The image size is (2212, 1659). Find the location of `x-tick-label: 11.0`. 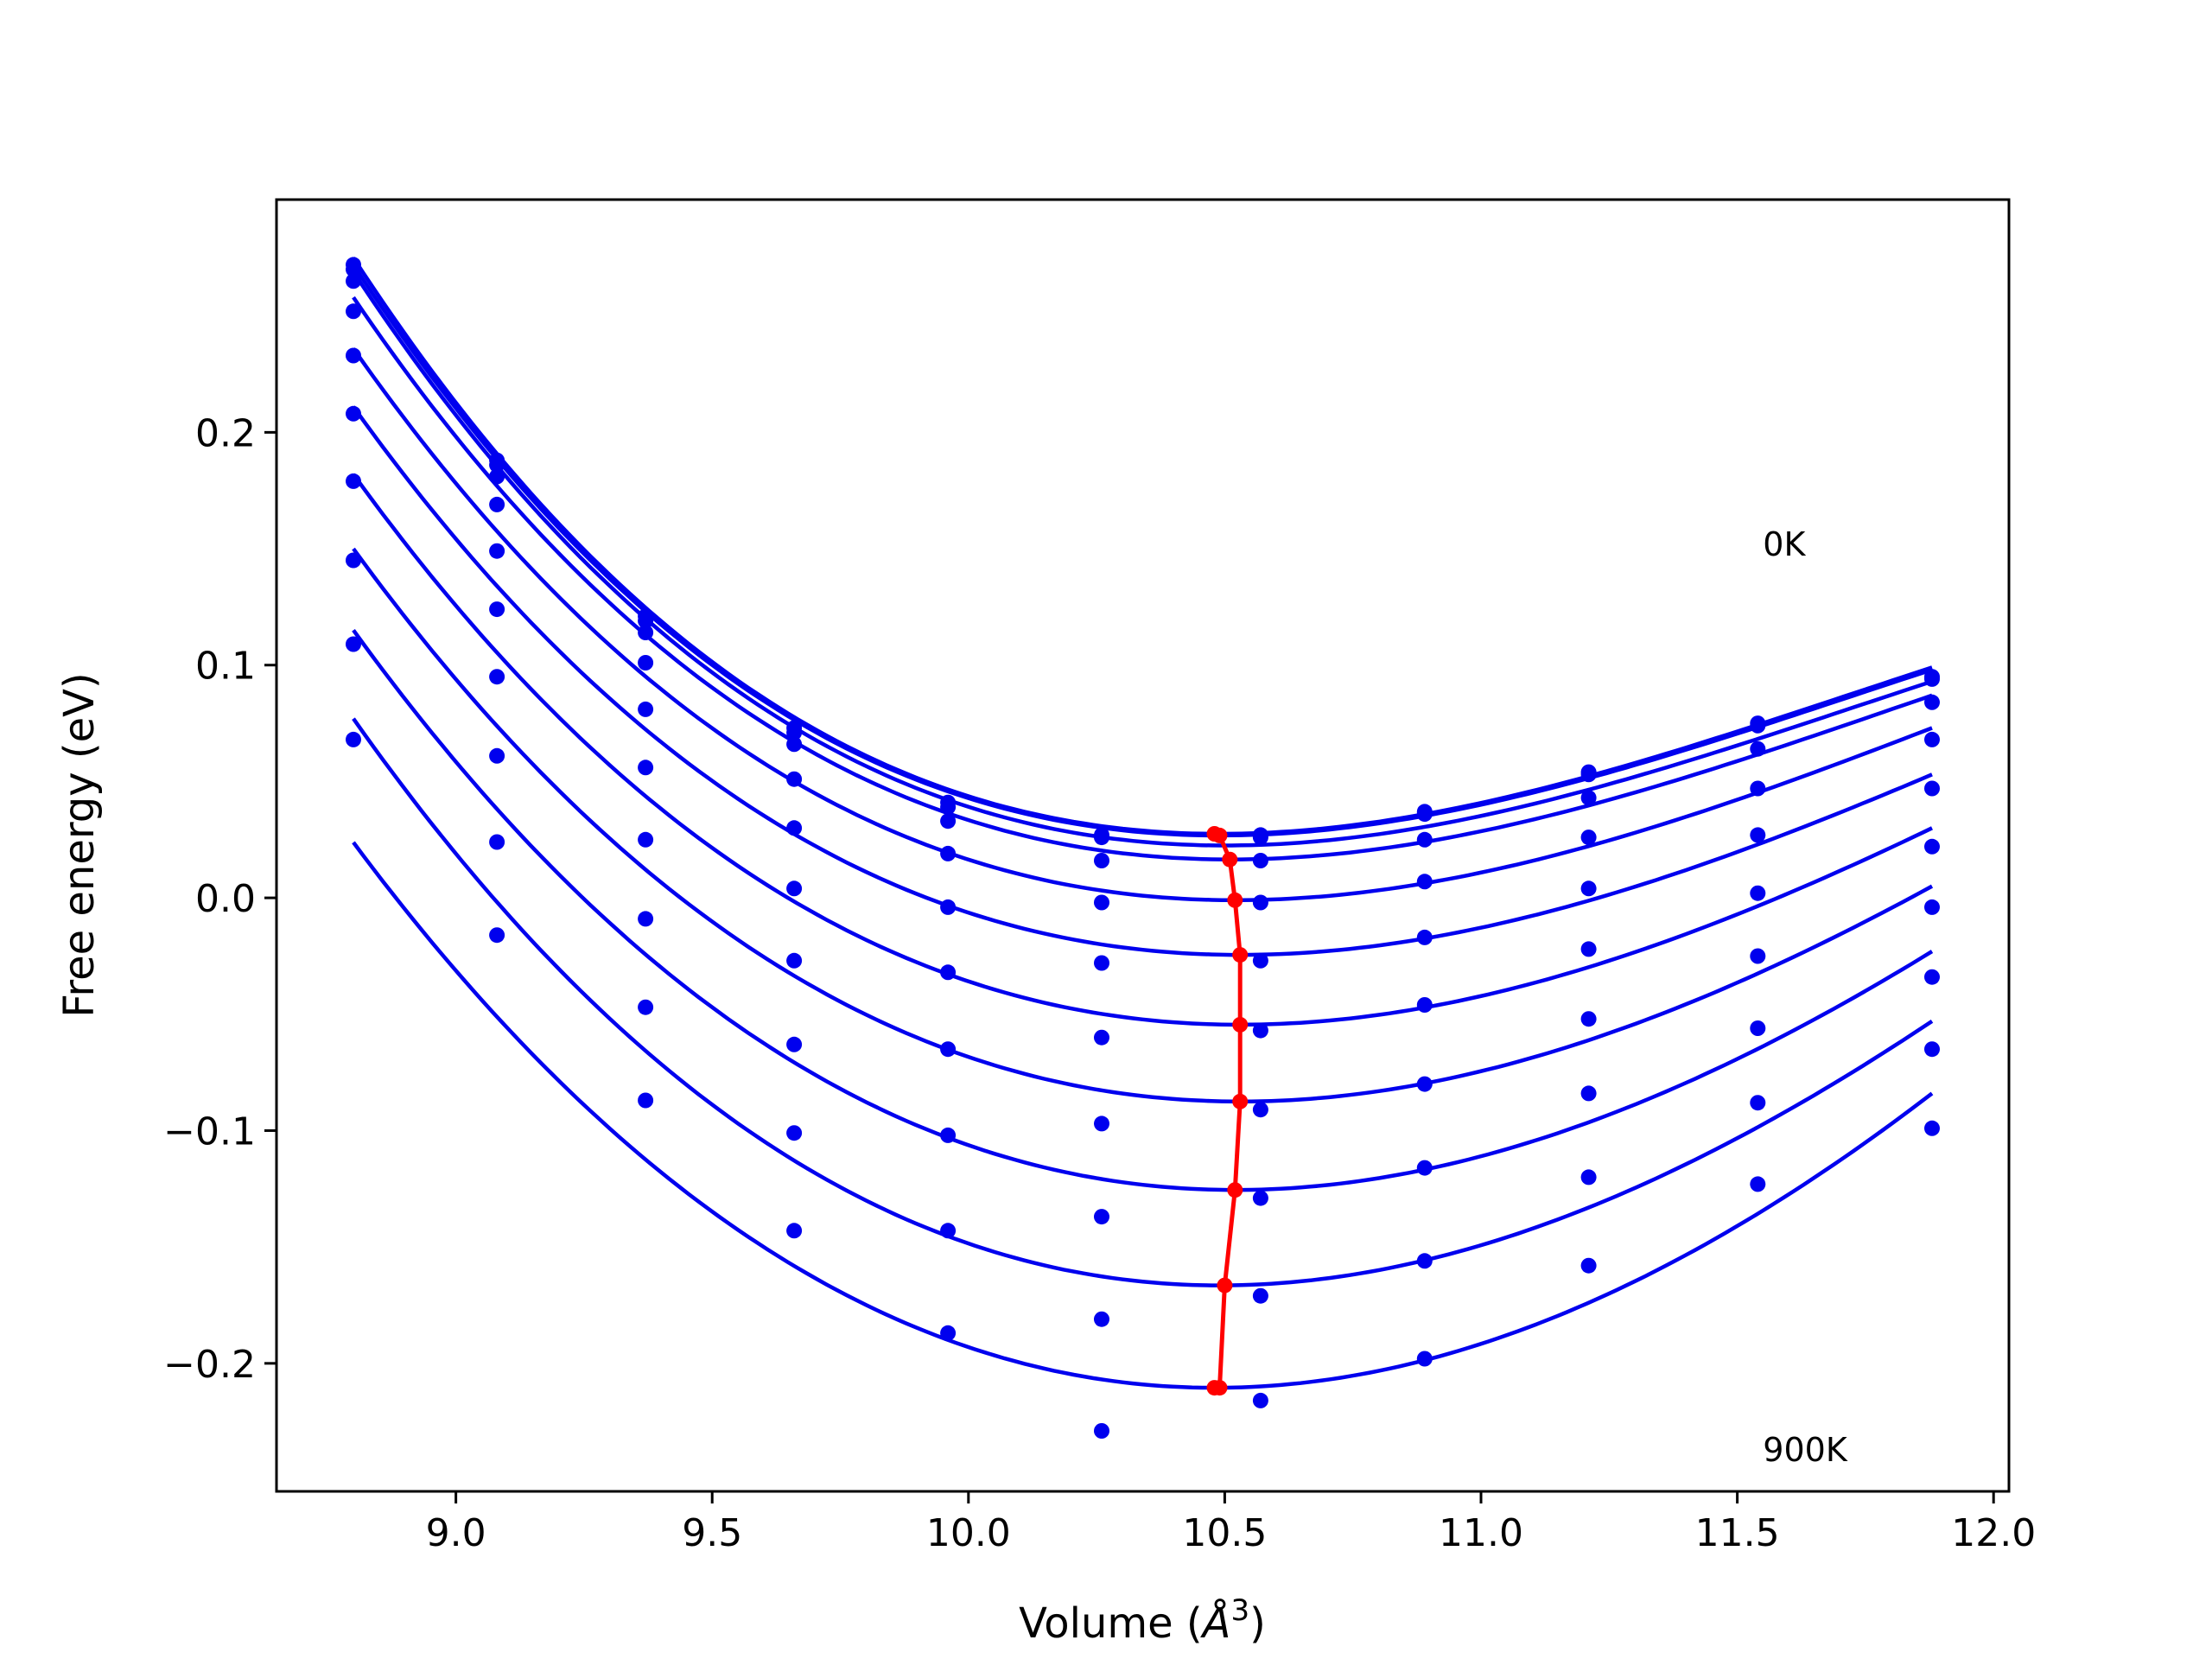

x-tick-label: 11.0 is located at coordinates (1481, 1533).